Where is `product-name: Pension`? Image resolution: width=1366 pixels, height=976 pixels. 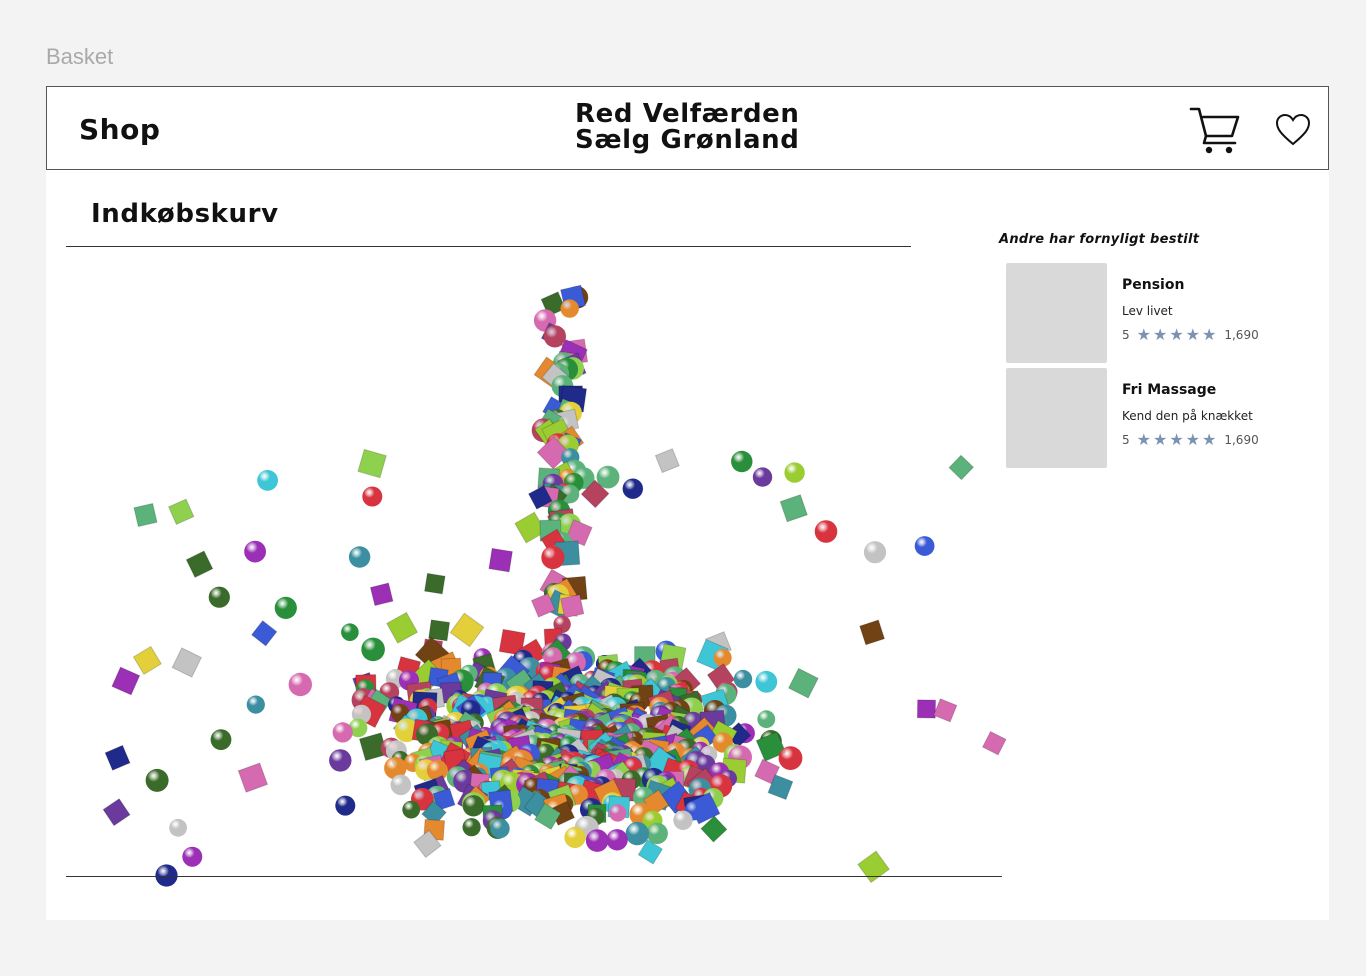
product-name: Pension is located at coordinates (1153, 285).